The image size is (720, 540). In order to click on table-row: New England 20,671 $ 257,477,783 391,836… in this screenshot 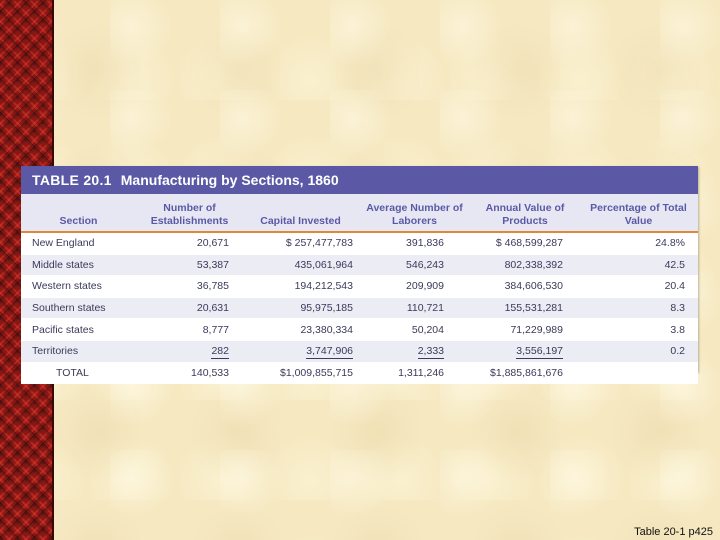, I will do `click(359, 243)`.